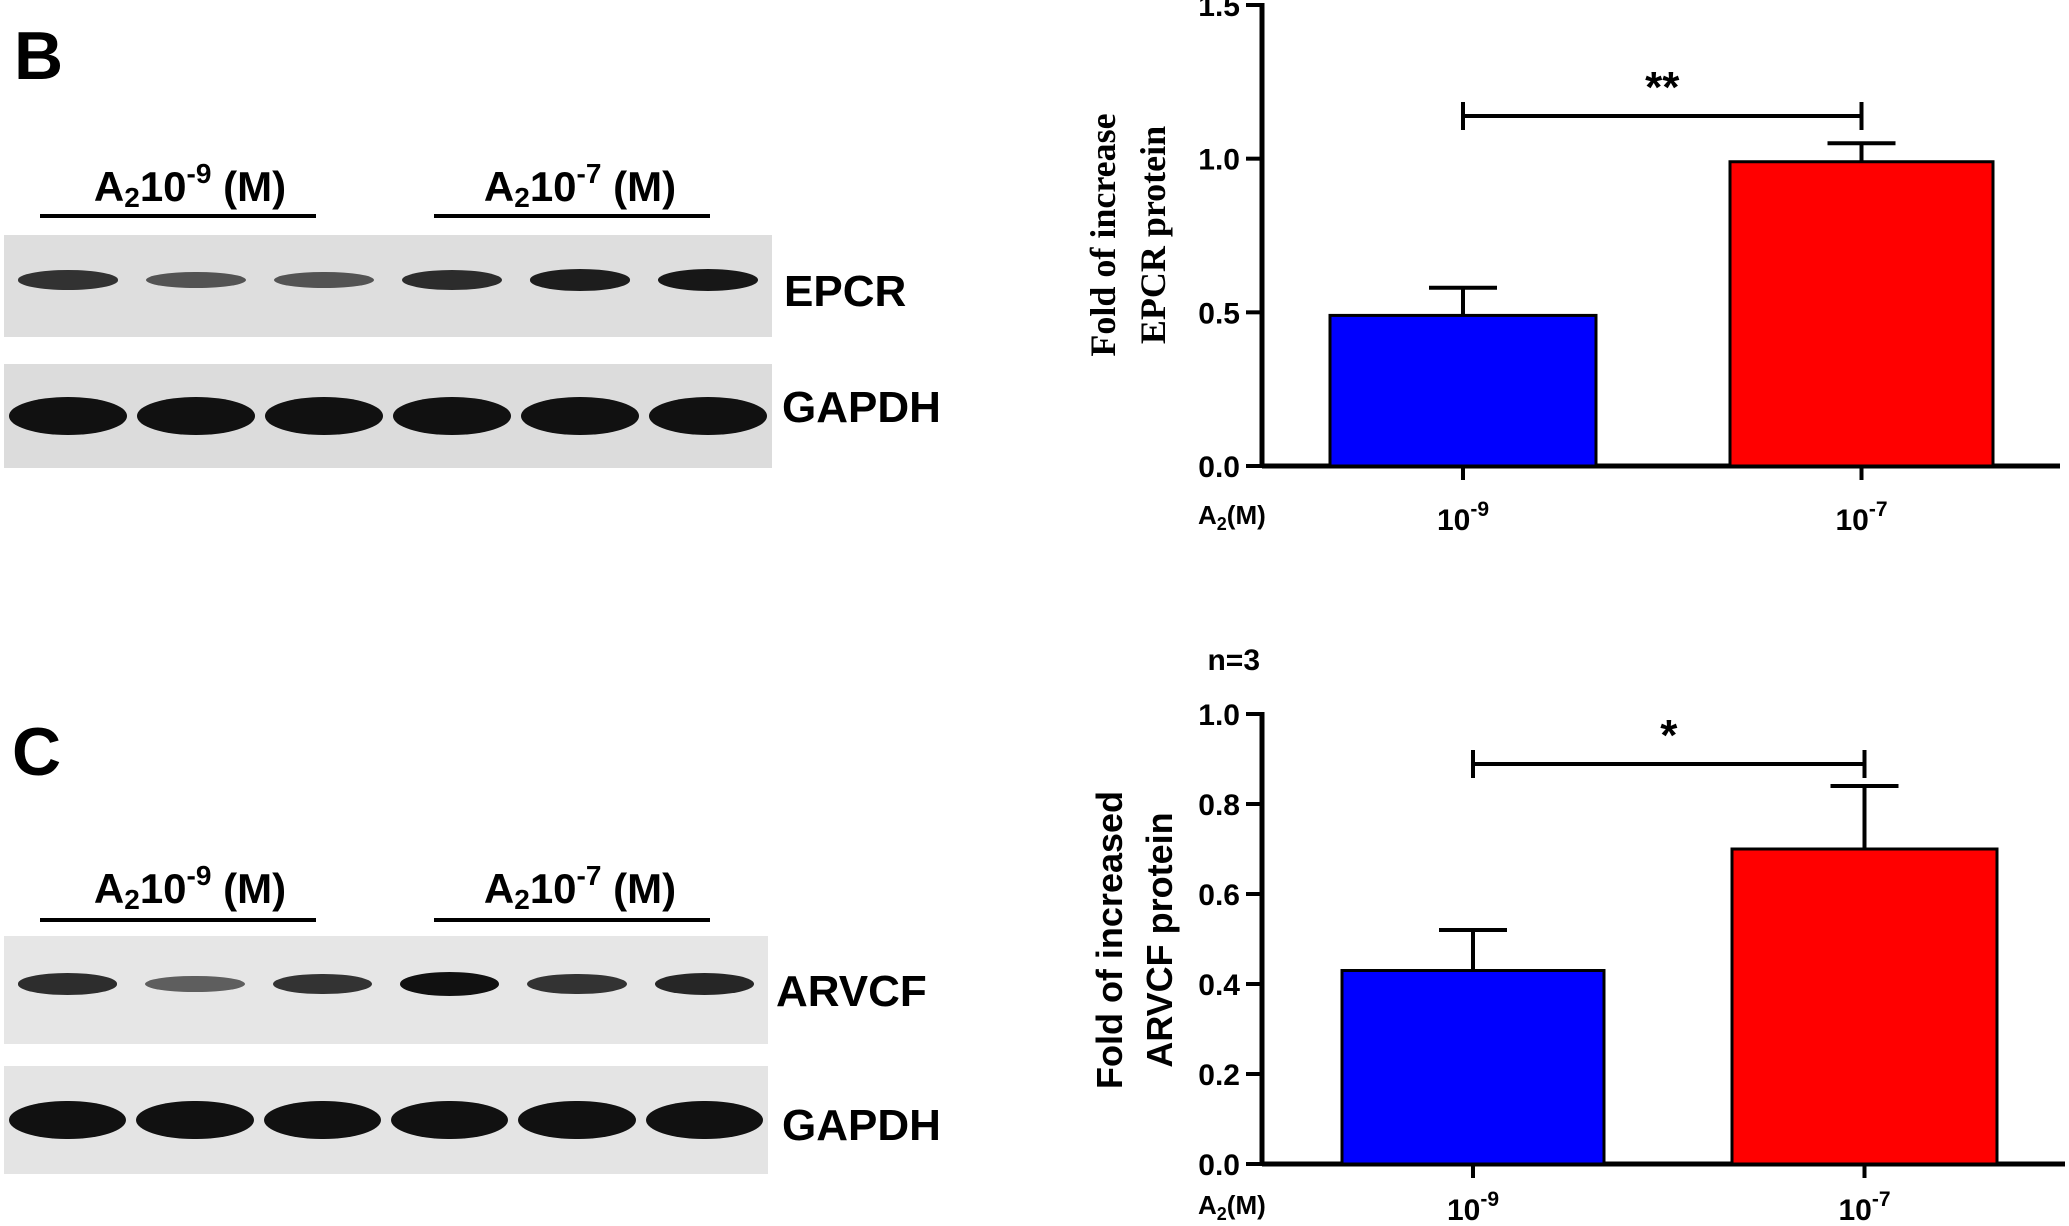  Describe the element at coordinates (190, 185) in the screenshot. I see `group-label-low-dose: A210-9 (M)` at that location.